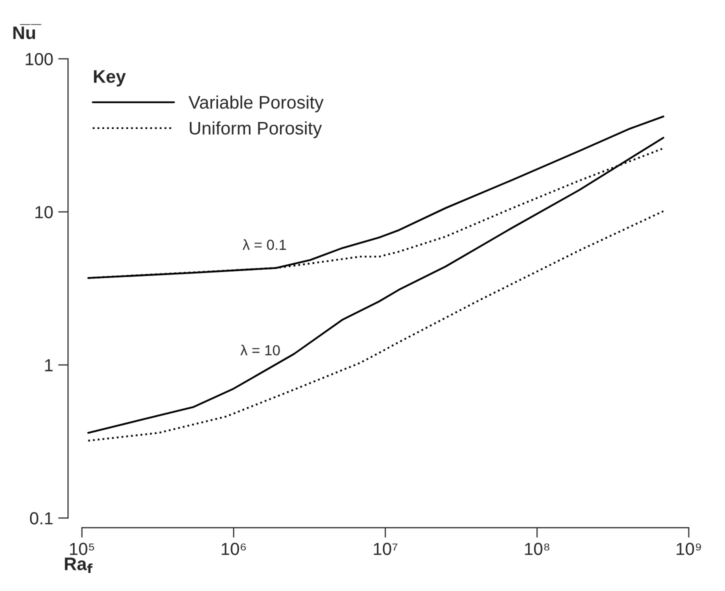  What do you see at coordinates (260, 350) in the screenshot?
I see `annotation: λ = 10` at bounding box center [260, 350].